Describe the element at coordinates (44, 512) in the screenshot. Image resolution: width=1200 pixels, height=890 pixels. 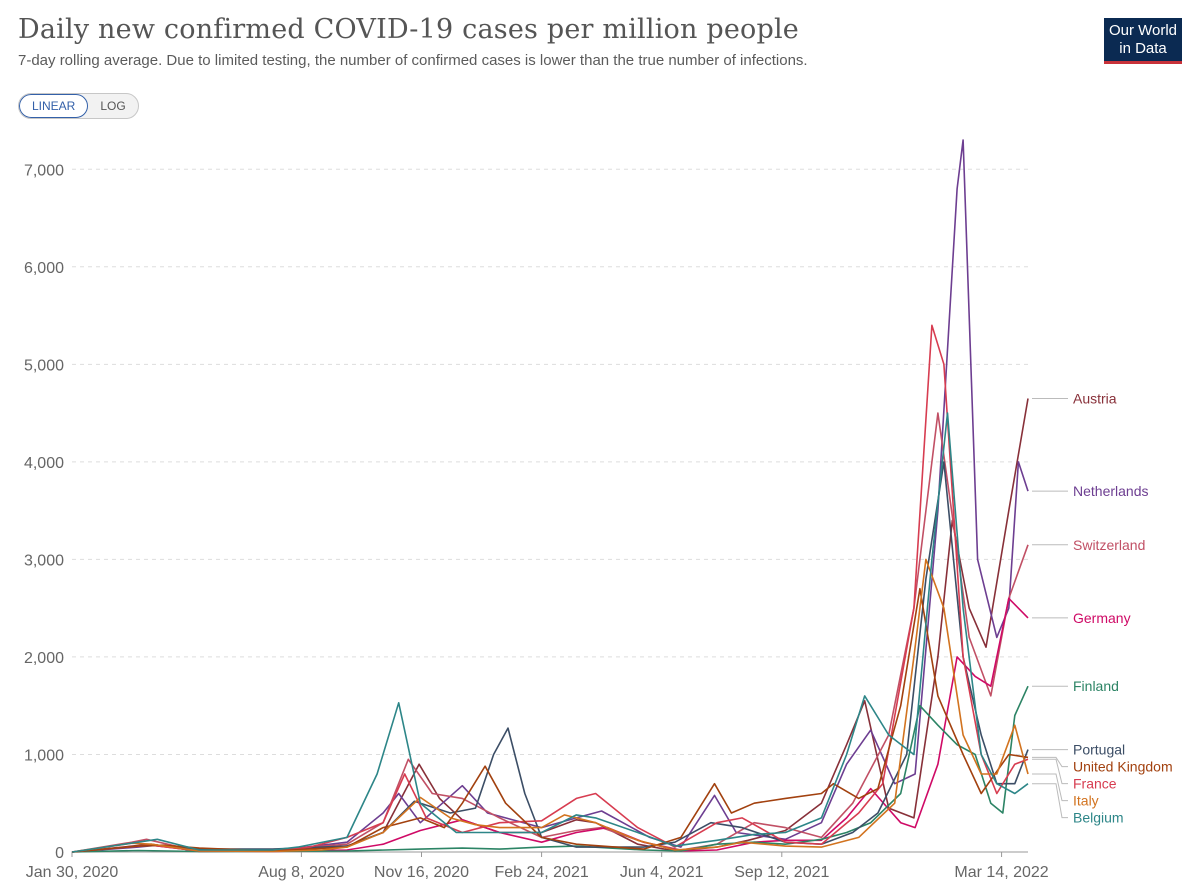
I see `y-axis: 0 1,000 2,000 3,000 4,000 5,000 6,000 7,000` at that location.